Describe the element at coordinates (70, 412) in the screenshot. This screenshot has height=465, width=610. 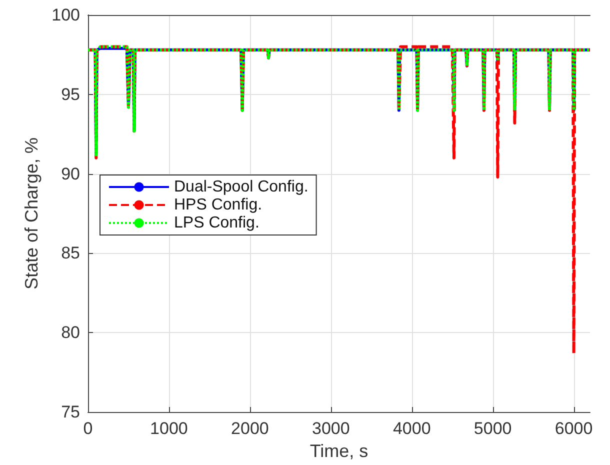
I see `y-tick-label: 75` at that location.